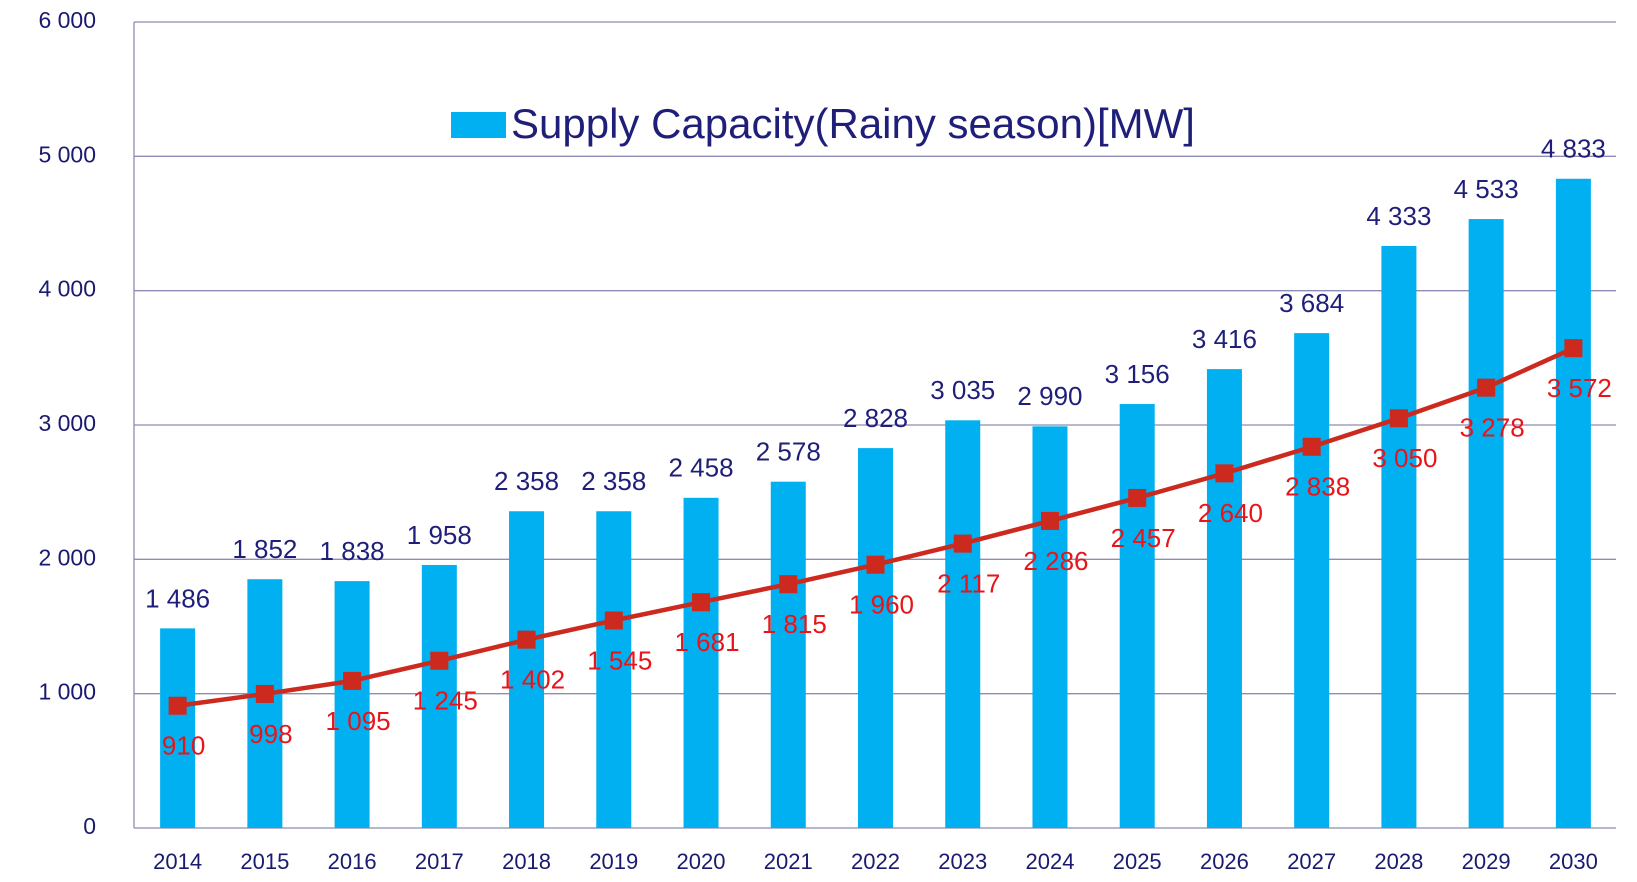 The height and width of the screenshot is (882, 1637). What do you see at coordinates (358, 721) in the screenshot?
I see `line-value-label: 1 095` at bounding box center [358, 721].